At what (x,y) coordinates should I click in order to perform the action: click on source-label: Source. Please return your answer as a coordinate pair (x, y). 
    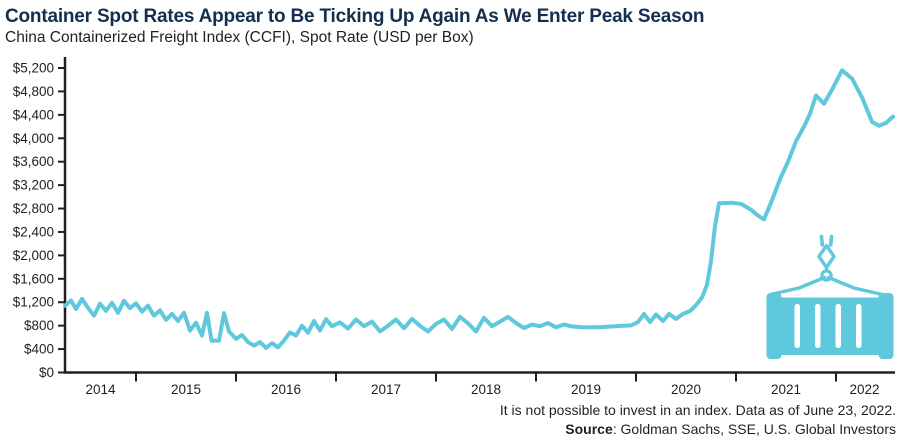
    Looking at the image, I should click on (589, 429).